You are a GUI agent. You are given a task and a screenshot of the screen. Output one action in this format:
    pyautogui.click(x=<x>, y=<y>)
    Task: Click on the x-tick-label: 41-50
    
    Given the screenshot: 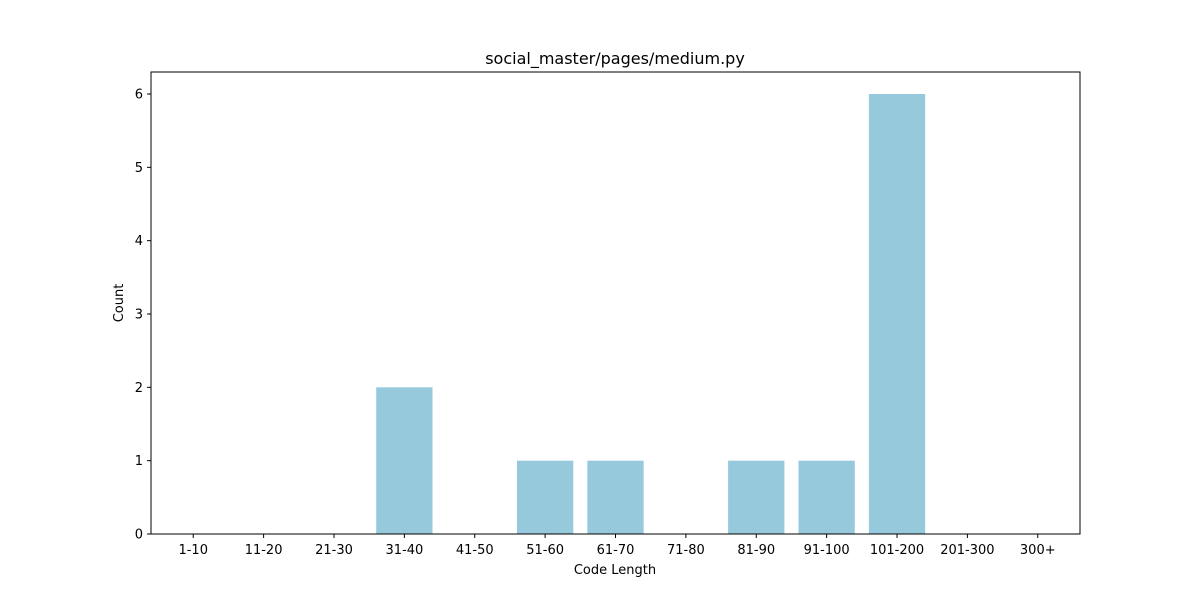 What is the action you would take?
    pyautogui.click(x=475, y=550)
    